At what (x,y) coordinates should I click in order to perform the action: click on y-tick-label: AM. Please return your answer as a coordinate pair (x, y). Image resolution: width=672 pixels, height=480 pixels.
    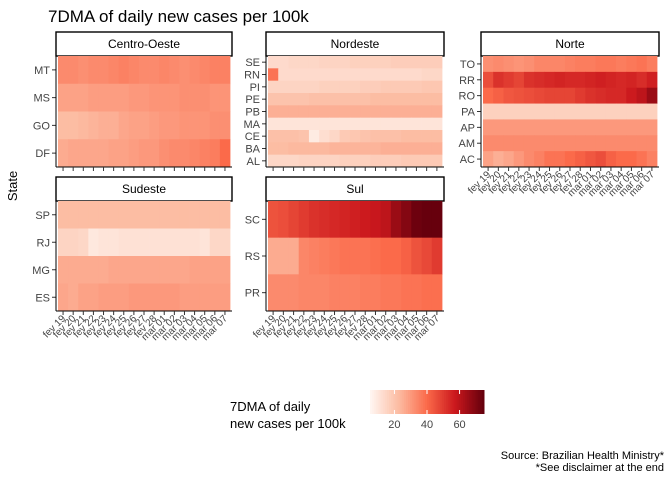
    Looking at the image, I should click on (467, 144).